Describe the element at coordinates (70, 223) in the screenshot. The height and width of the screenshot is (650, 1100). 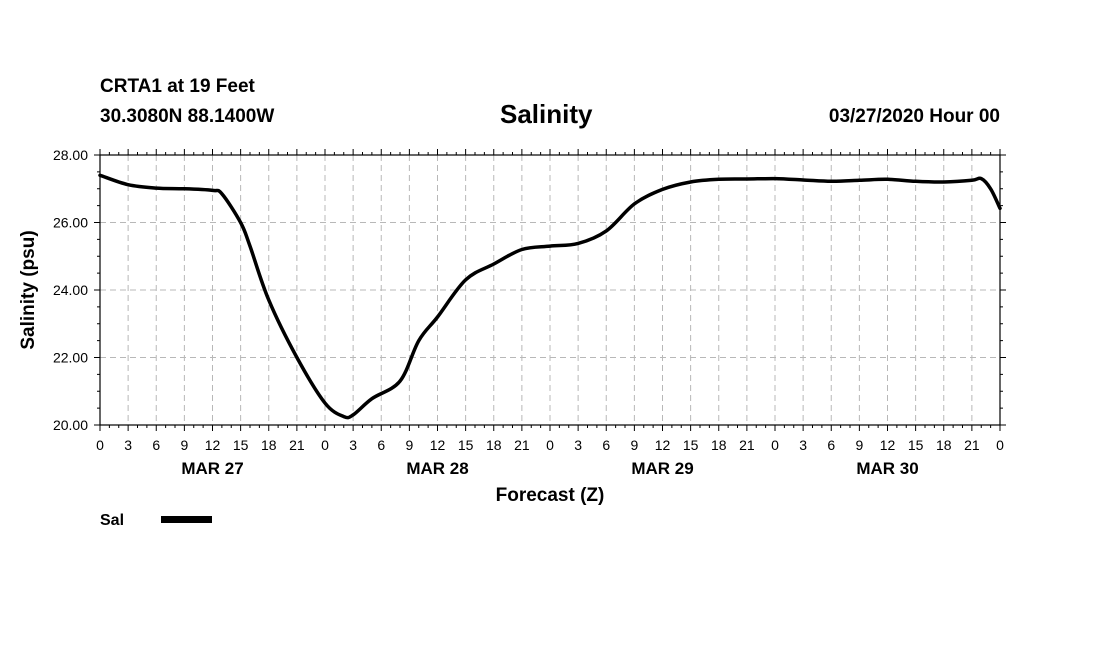
I see `y-tick-label: 26.00` at that location.